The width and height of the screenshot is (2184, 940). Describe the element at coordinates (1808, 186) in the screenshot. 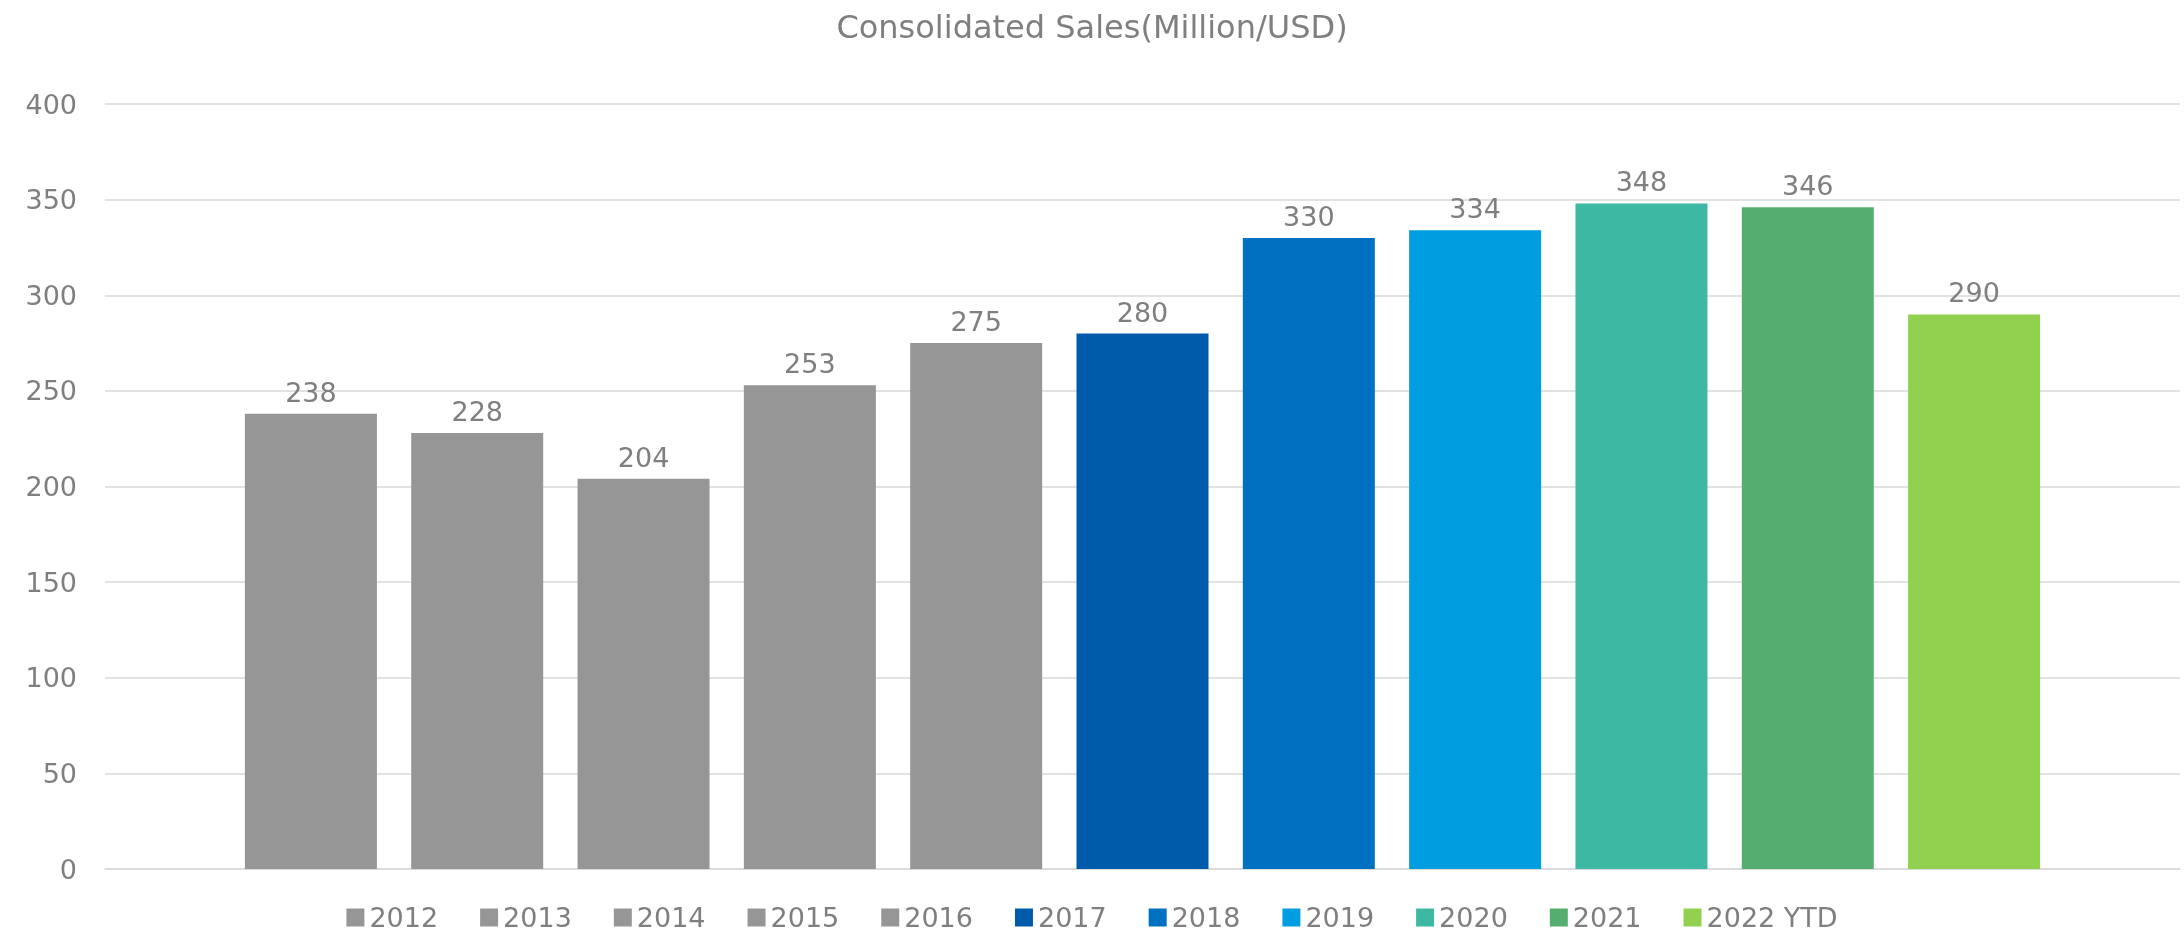

I see `data-label: 346` at that location.